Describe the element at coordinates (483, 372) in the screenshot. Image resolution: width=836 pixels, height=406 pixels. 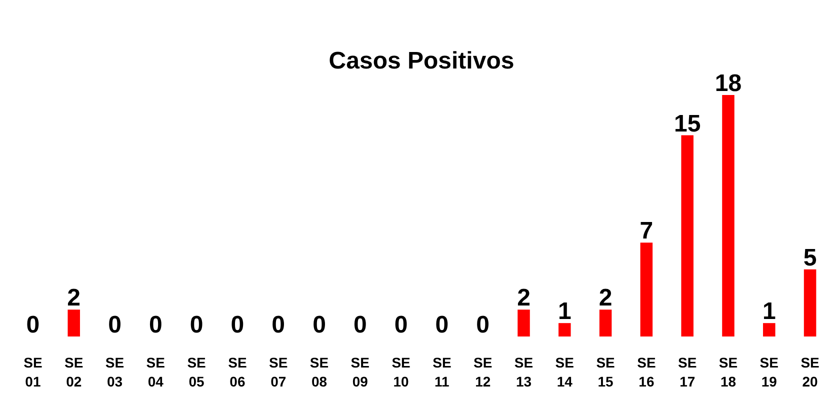
I see `x-tick-label: SE 12` at that location.